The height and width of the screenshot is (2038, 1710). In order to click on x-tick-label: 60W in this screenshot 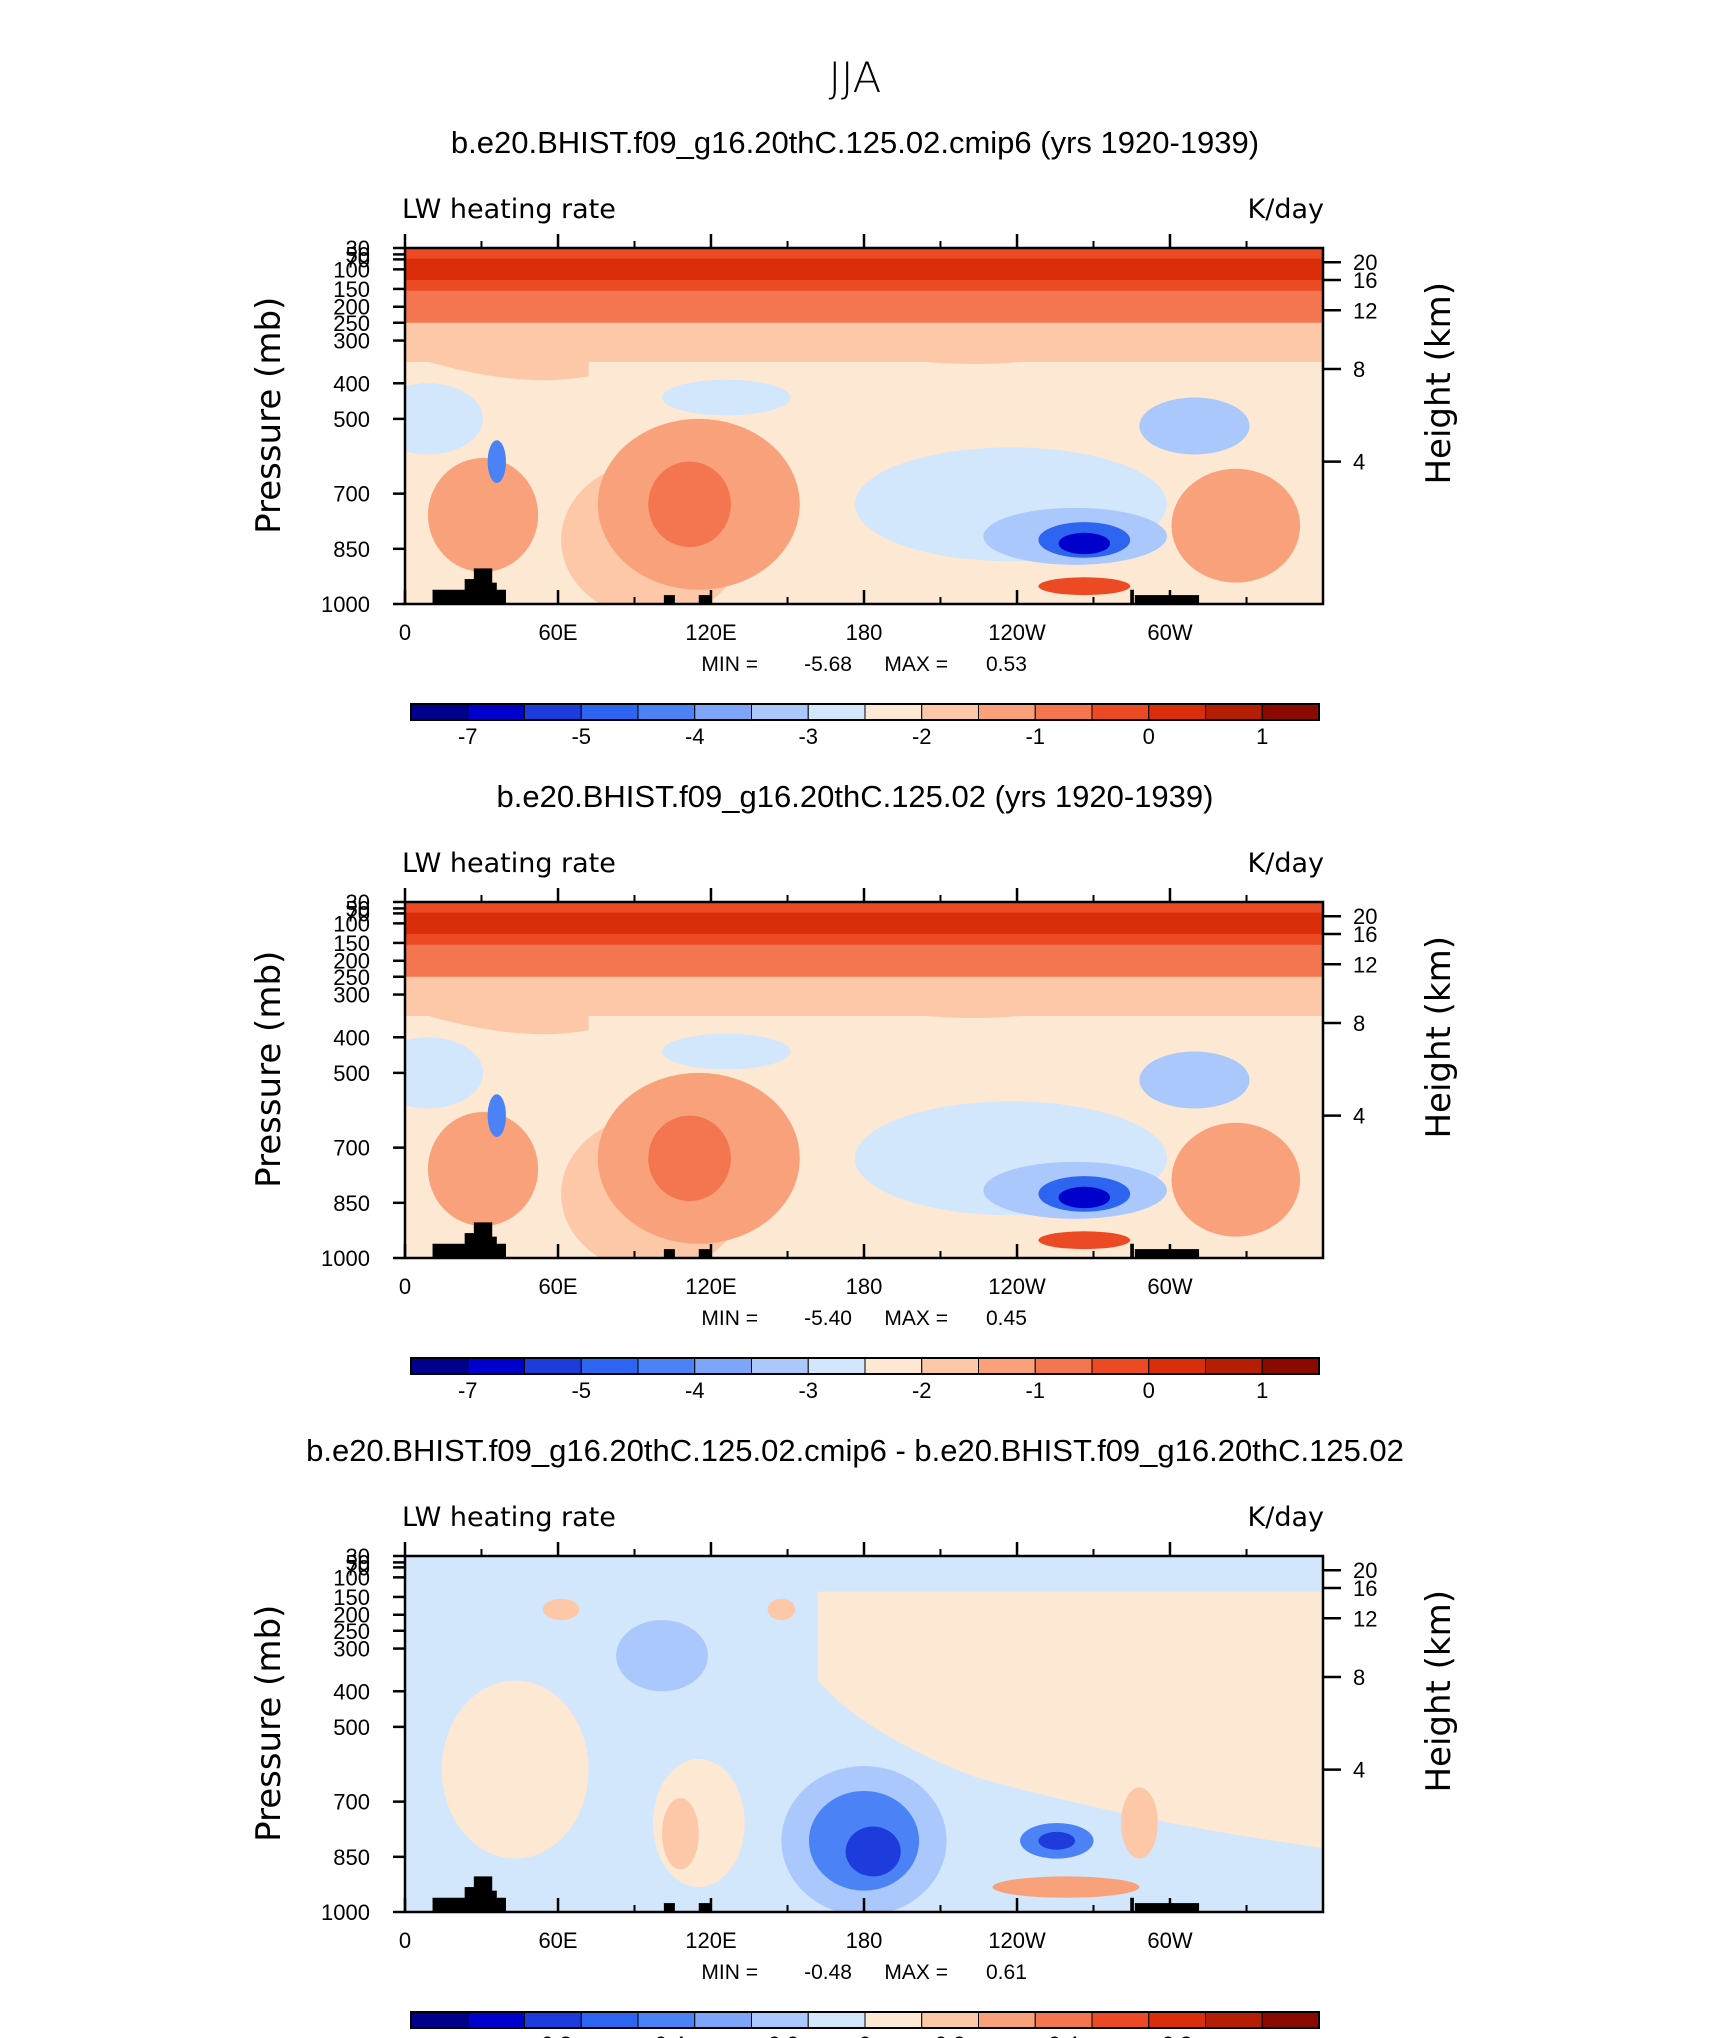, I will do `click(1169, 1286)`.